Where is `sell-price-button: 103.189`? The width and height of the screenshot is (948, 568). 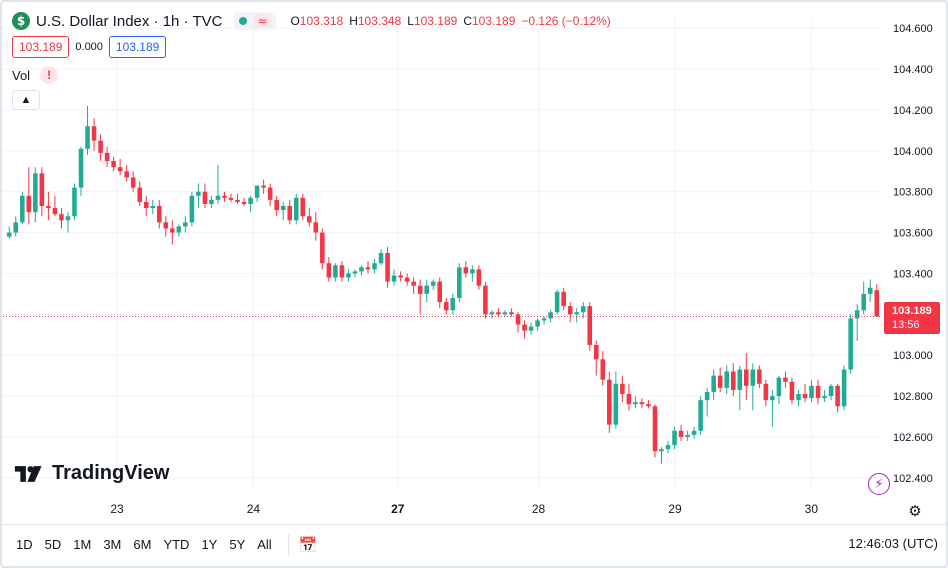 sell-price-button: 103.189 is located at coordinates (41, 47).